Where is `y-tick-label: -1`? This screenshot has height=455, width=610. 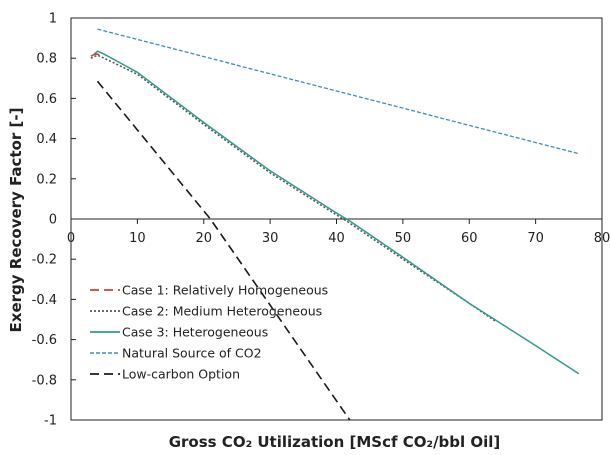 y-tick-label: -1 is located at coordinates (50, 421).